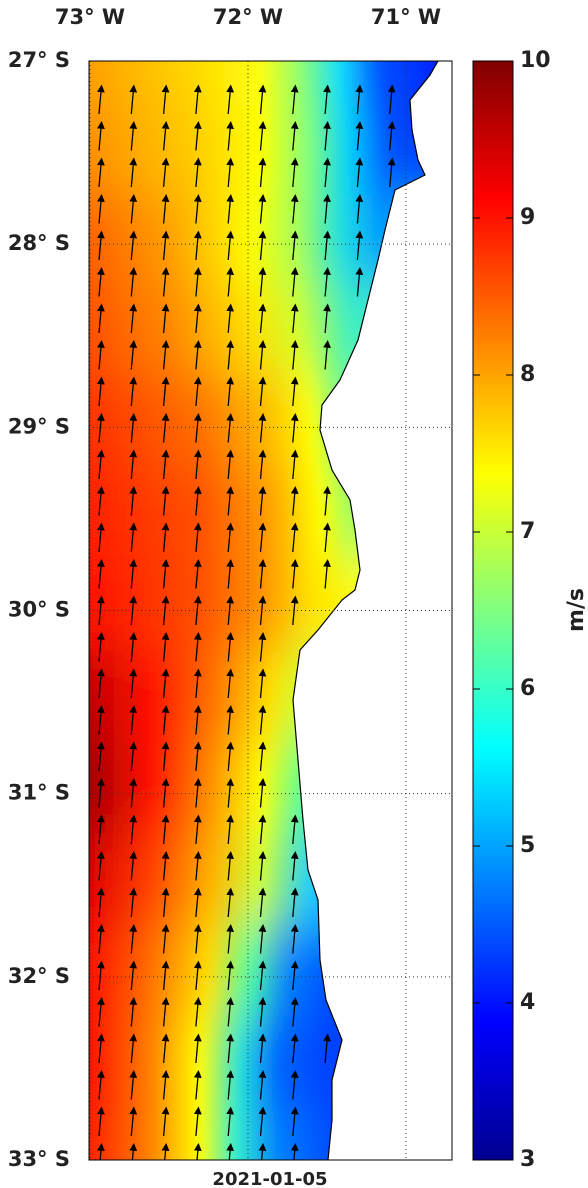  I want to click on colorbar-label: m/s, so click(576, 610).